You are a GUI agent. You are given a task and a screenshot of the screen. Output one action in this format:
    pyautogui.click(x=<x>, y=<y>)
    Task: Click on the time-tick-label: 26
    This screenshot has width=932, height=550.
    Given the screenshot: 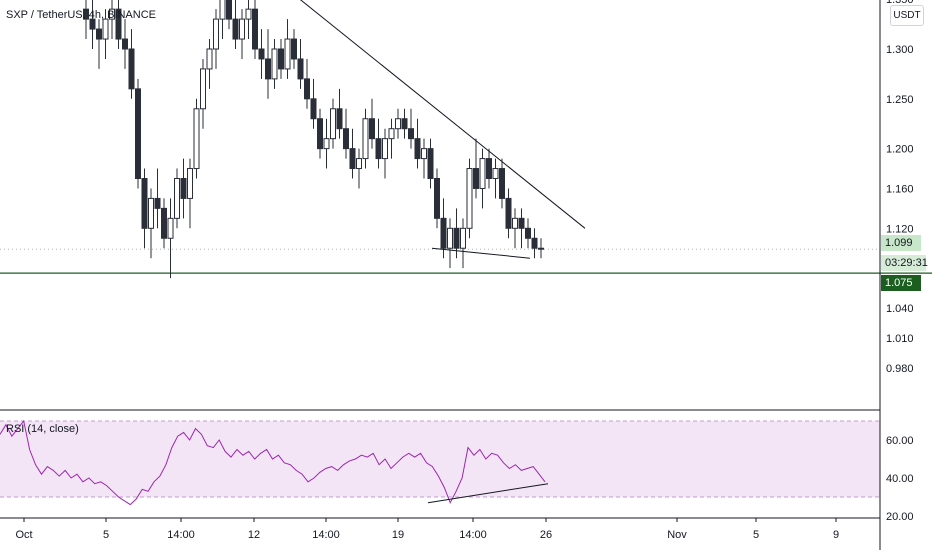 What is the action you would take?
    pyautogui.click(x=546, y=535)
    